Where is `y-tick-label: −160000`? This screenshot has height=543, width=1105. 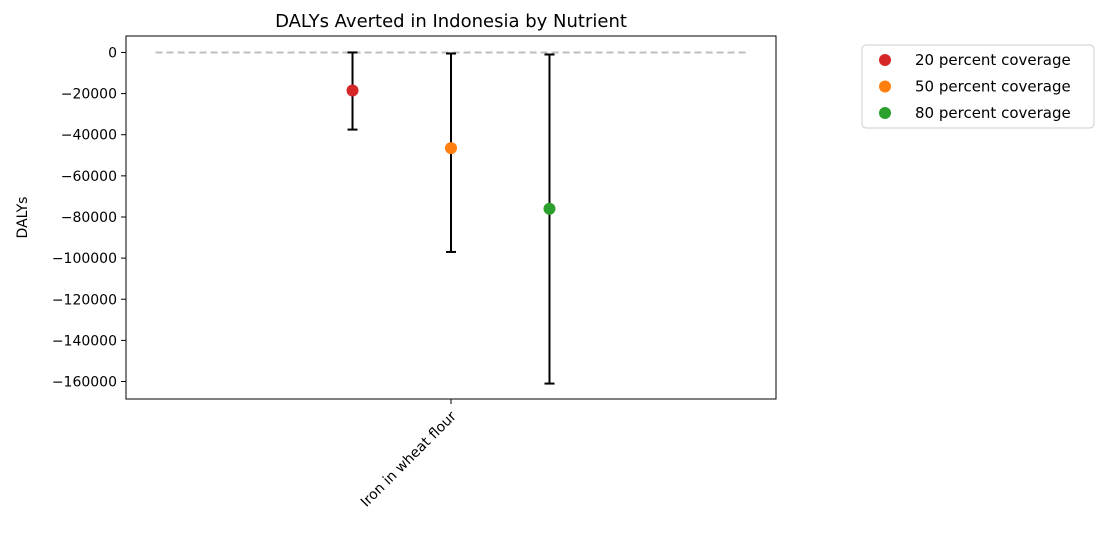 y-tick-label: −160000 is located at coordinates (84, 383).